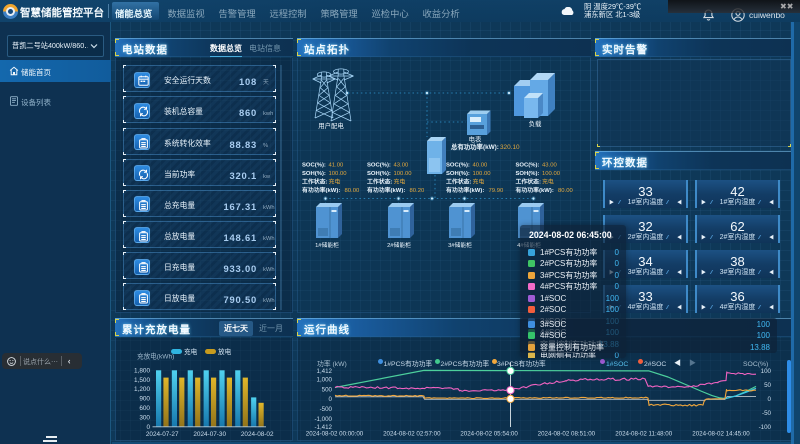  I want to click on svg-text: 80.20, so click(417, 189).